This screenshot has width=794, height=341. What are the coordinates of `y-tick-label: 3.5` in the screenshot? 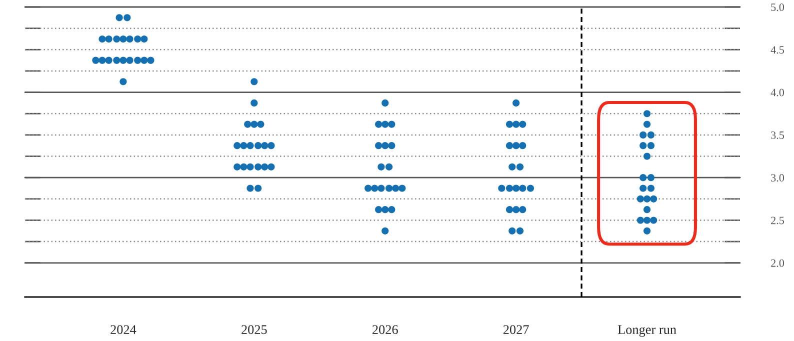 It's located at (777, 135).